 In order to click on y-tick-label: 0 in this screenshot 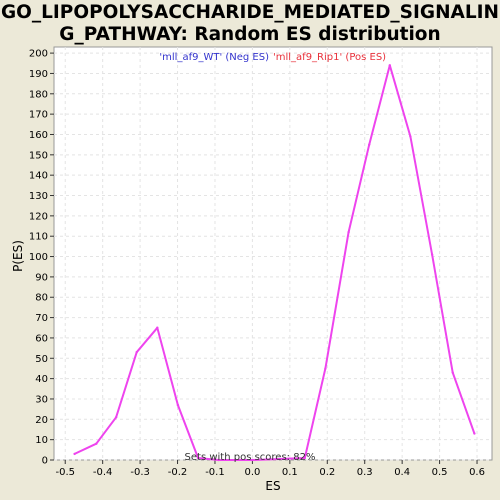, I will do `click(45, 461)`.